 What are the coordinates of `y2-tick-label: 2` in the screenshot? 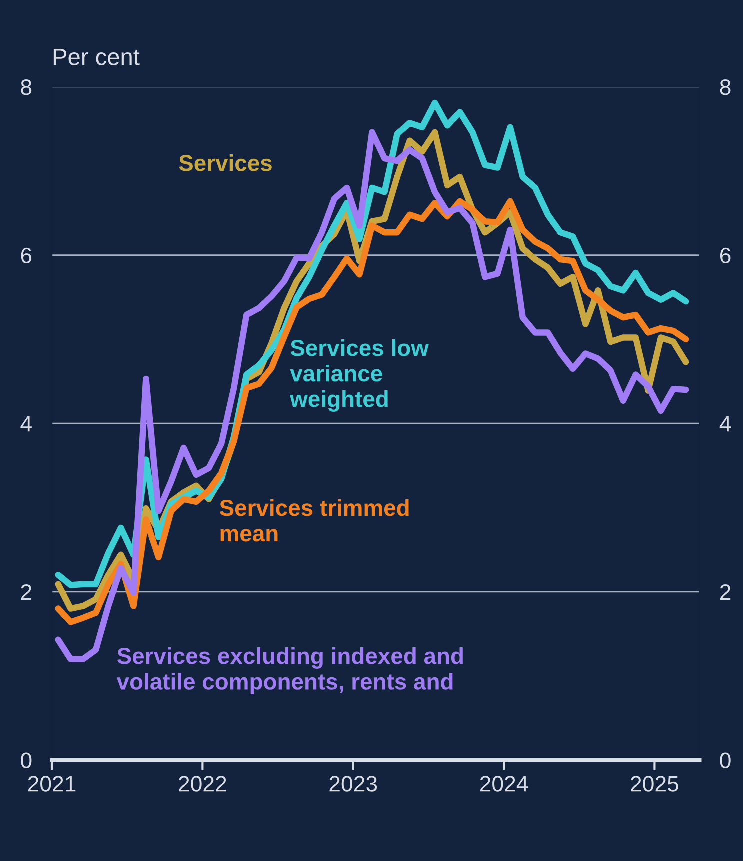 It's located at (725, 592).